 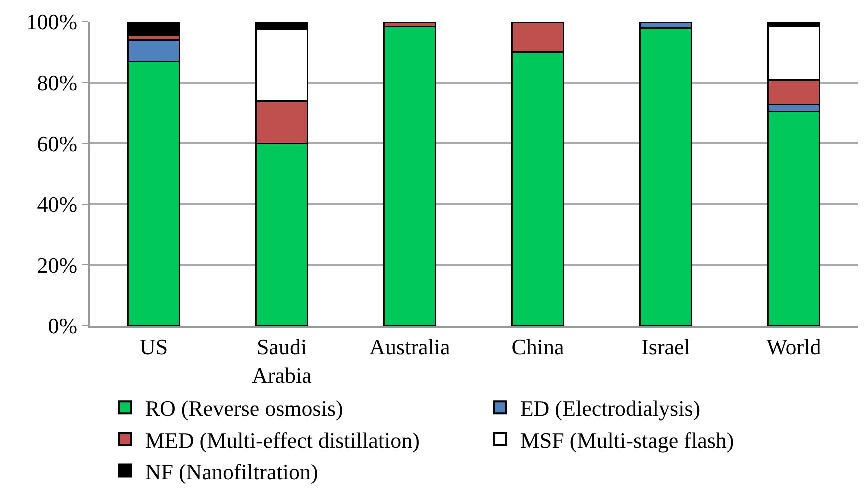 I want to click on y-tick-label: 40%, so click(x=57, y=205).